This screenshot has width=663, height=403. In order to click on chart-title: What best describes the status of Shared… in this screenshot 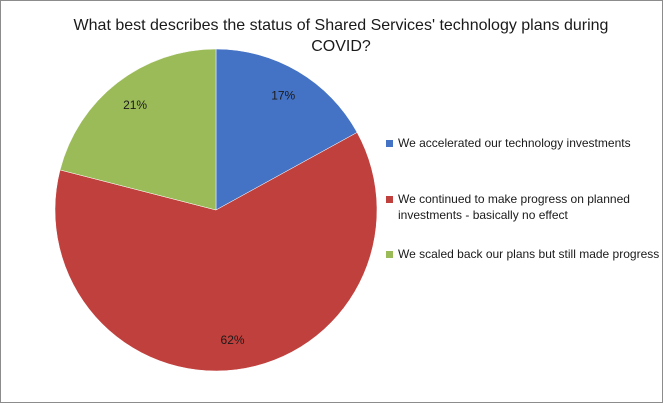, I will do `click(341, 36)`.